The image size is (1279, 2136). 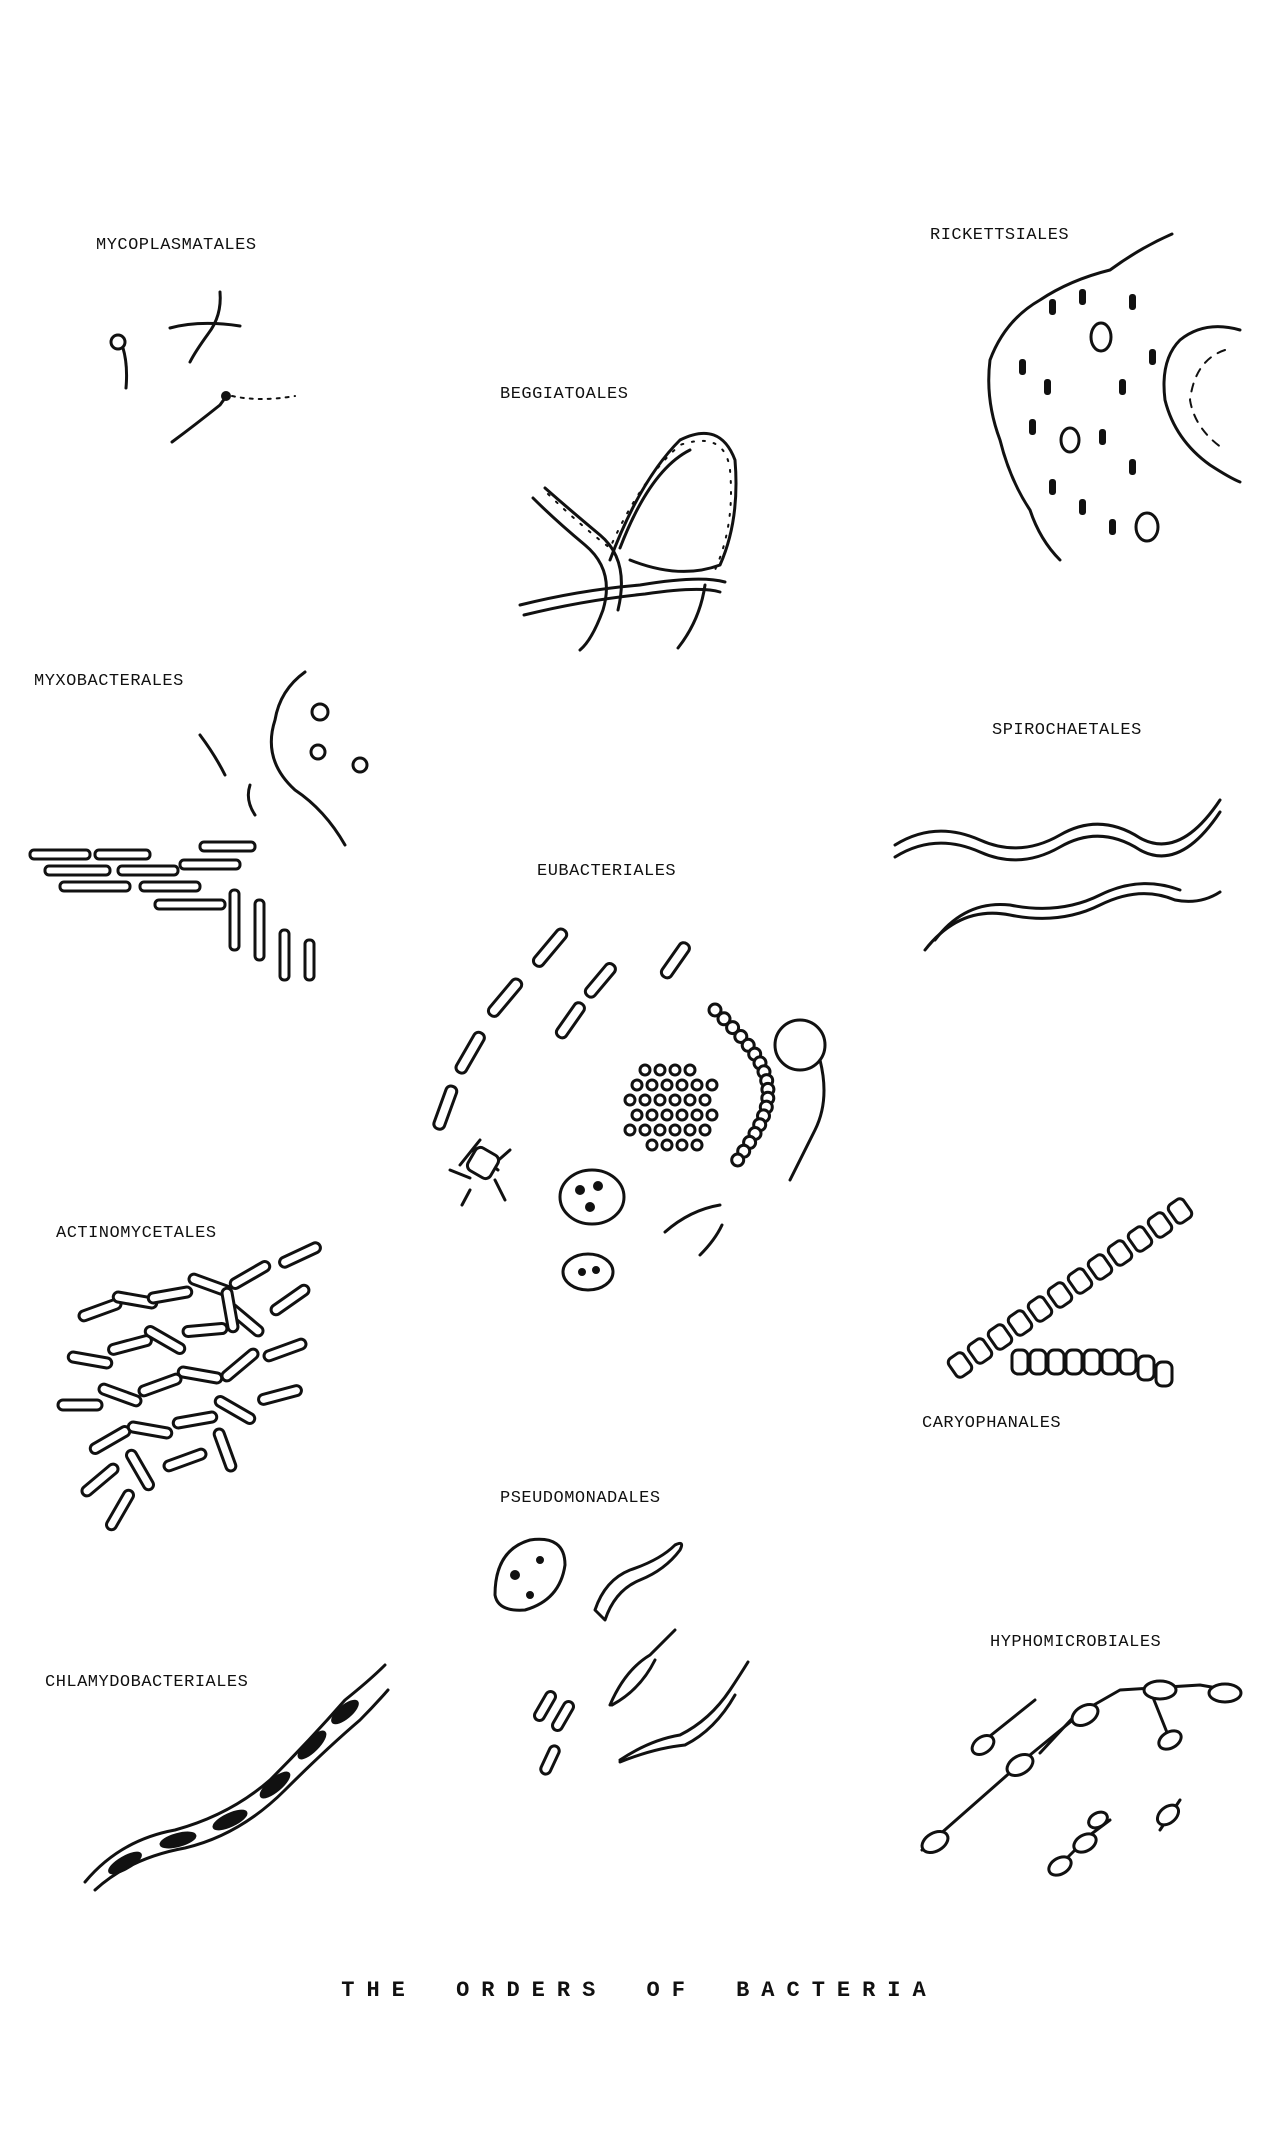 What do you see at coordinates (1057, 875) in the screenshot?
I see `spirochaetales-drawing` at bounding box center [1057, 875].